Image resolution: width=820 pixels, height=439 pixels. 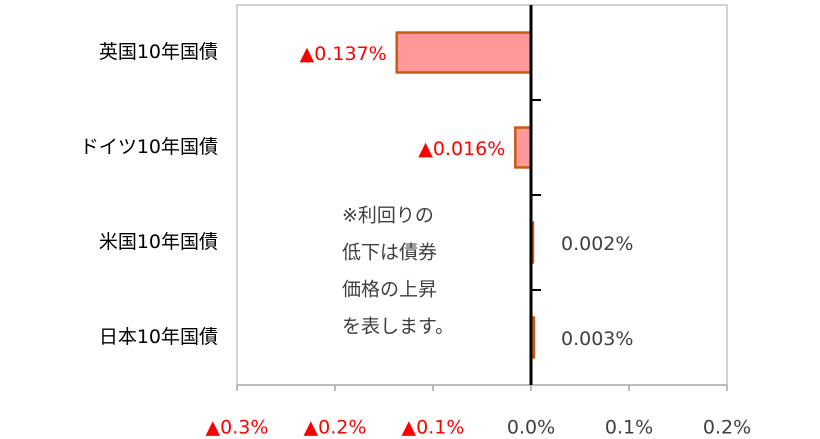 What do you see at coordinates (149, 147) in the screenshot?
I see `y-tick-label: ドイツ10年国債` at bounding box center [149, 147].